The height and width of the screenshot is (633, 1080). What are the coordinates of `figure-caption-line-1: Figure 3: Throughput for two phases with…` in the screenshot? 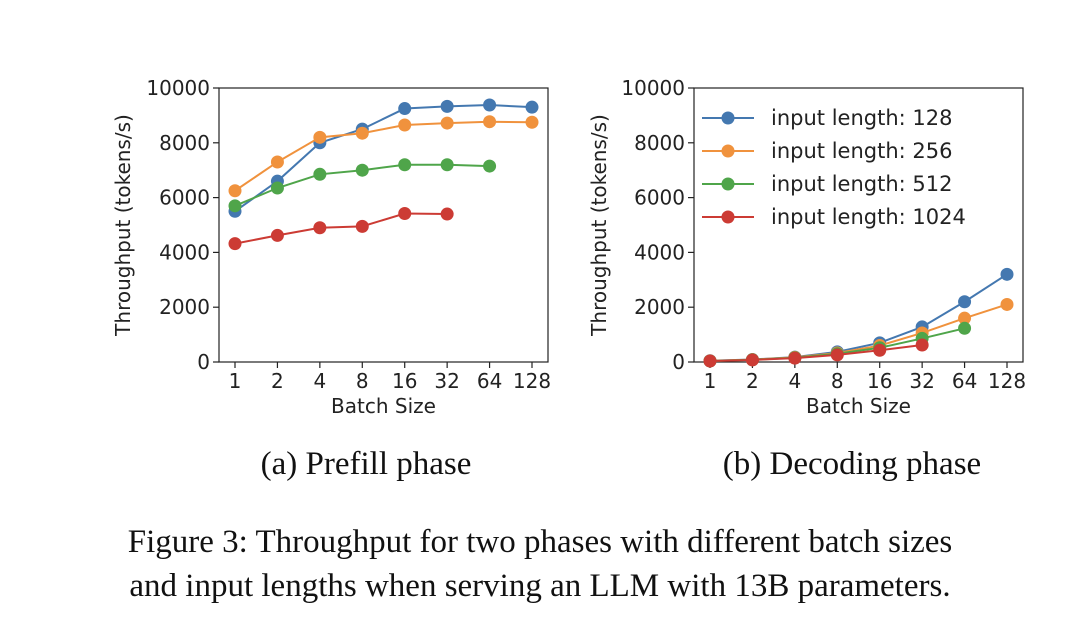 It's located at (540, 542).